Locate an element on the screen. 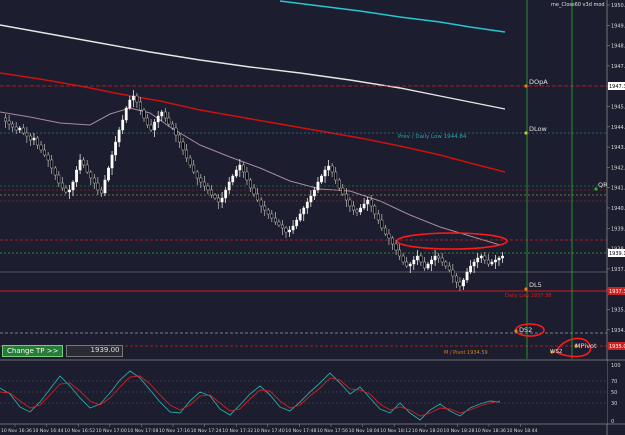 This screenshot has height=435, width=625. price-tick-label: 1948.70 is located at coordinates (618, 47).